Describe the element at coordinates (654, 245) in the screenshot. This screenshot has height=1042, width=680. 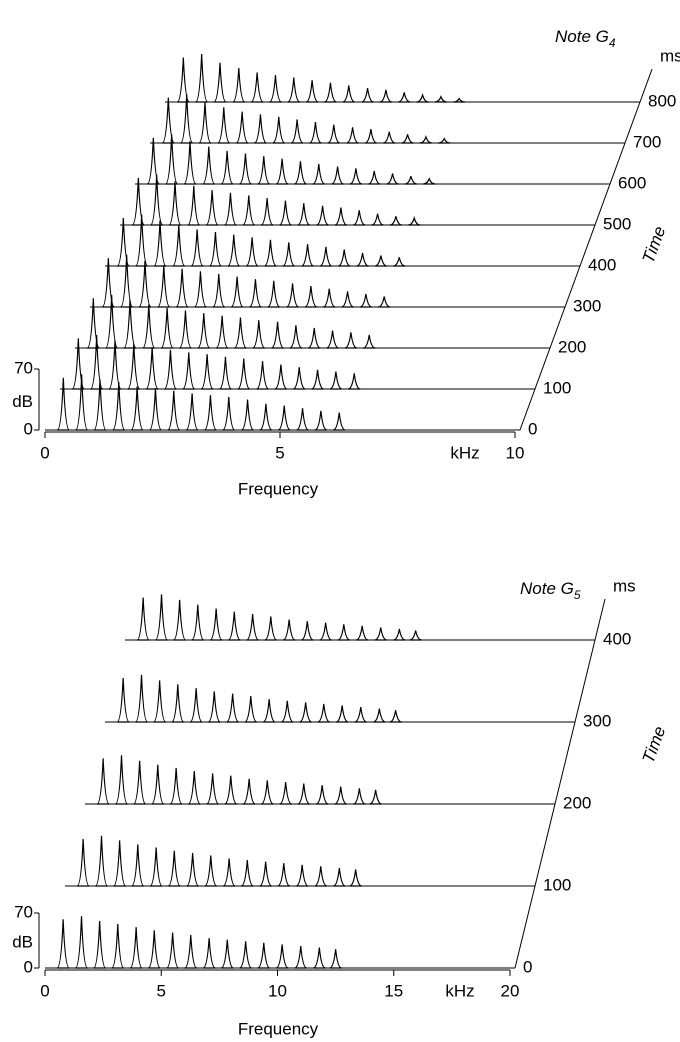
I see `time-axis-label: Time` at that location.